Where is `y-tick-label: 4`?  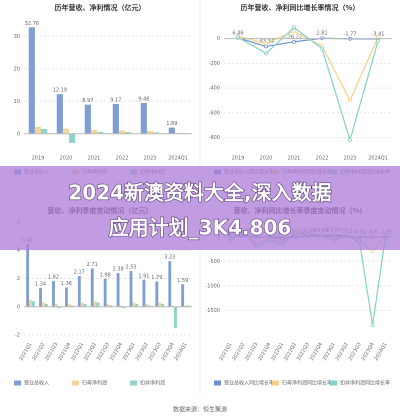 y-tick-label: 4 is located at coordinates (18, 251).